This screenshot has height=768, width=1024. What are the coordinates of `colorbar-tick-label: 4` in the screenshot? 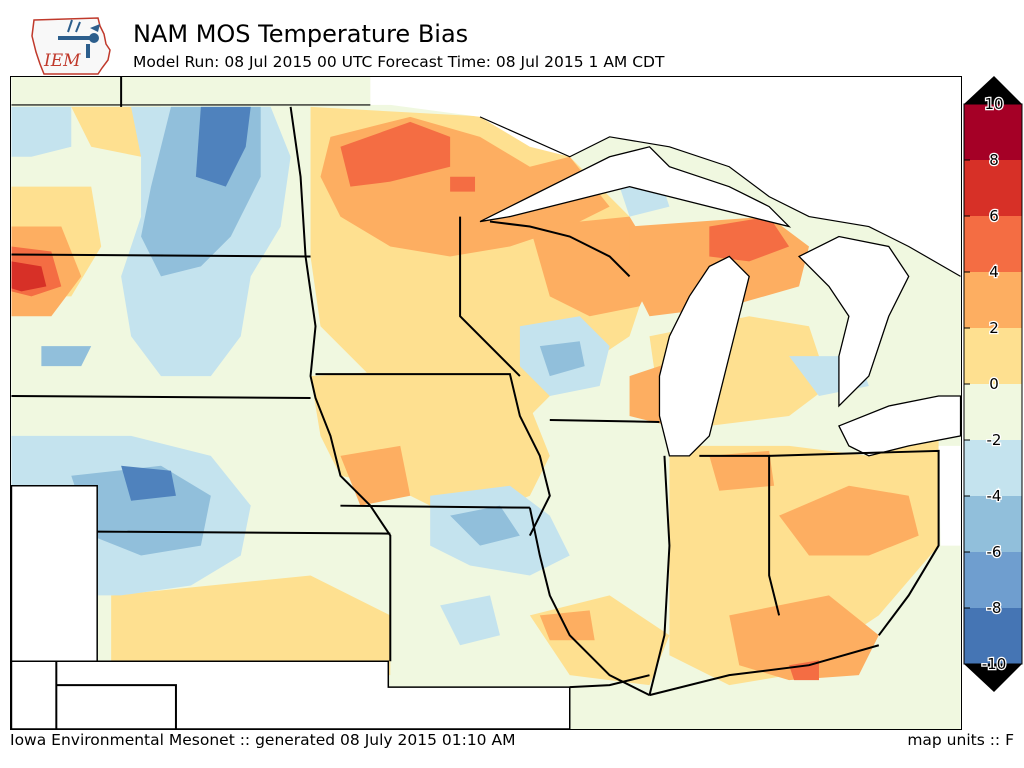 It's located at (994, 272).